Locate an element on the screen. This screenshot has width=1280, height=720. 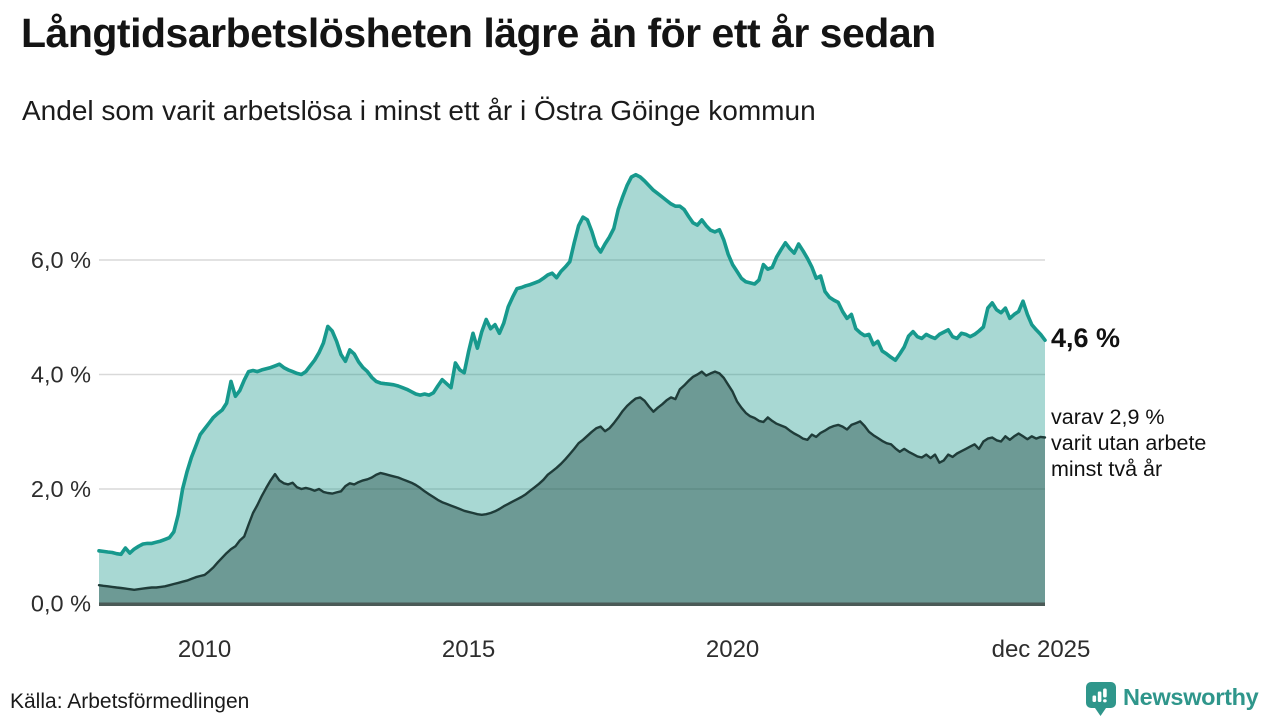
y-tick-label-0: 0,0 % is located at coordinates (61, 604).